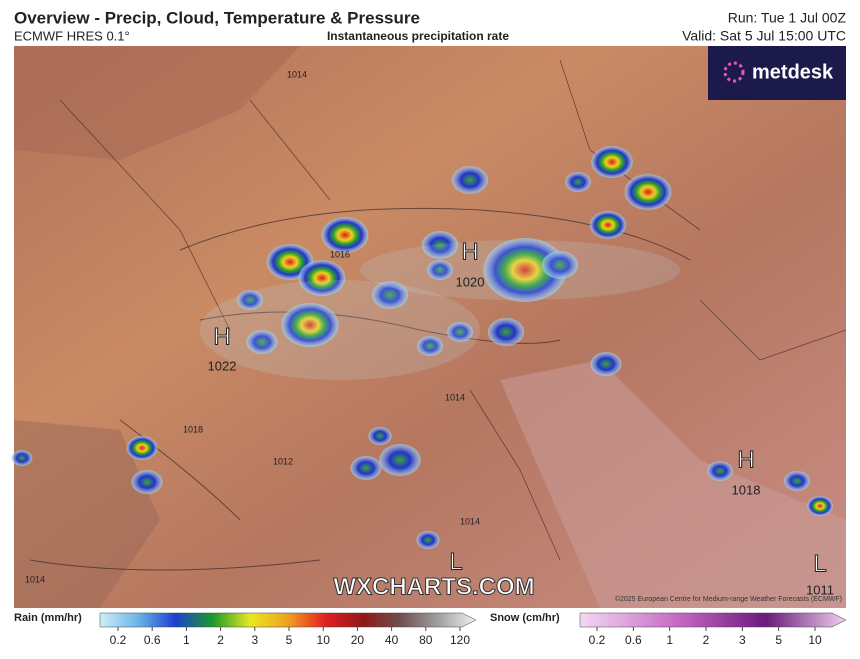  What do you see at coordinates (669, 640) in the screenshot?
I see `snow-tick-label: 1` at bounding box center [669, 640].